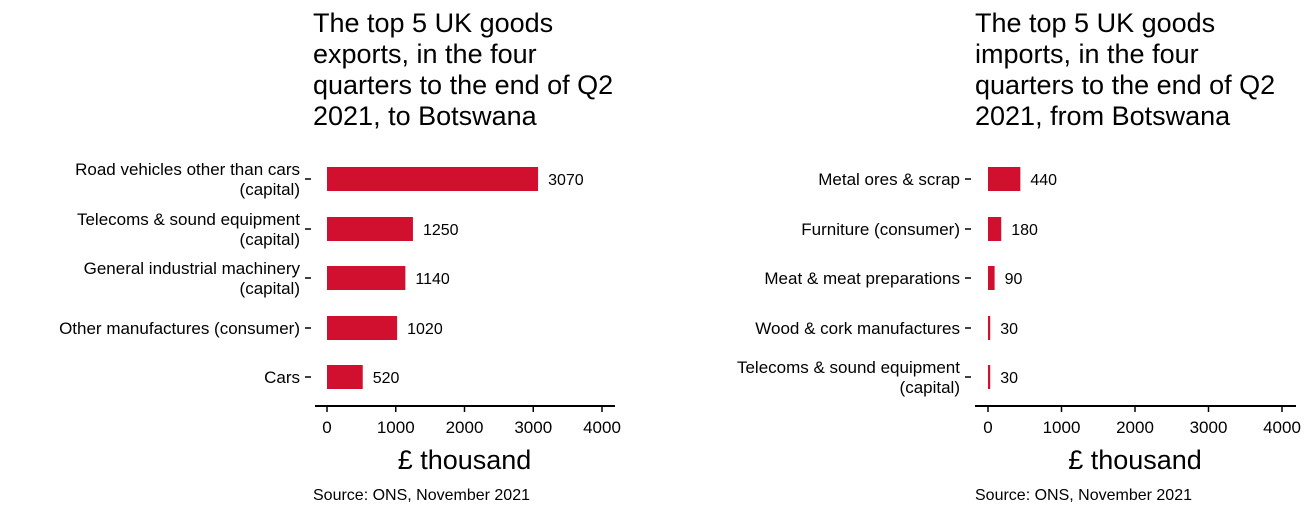 The width and height of the screenshot is (1315, 506). Describe the element at coordinates (179, 328) in the screenshot. I see `category-label: Other manufactures (consumer)` at that location.